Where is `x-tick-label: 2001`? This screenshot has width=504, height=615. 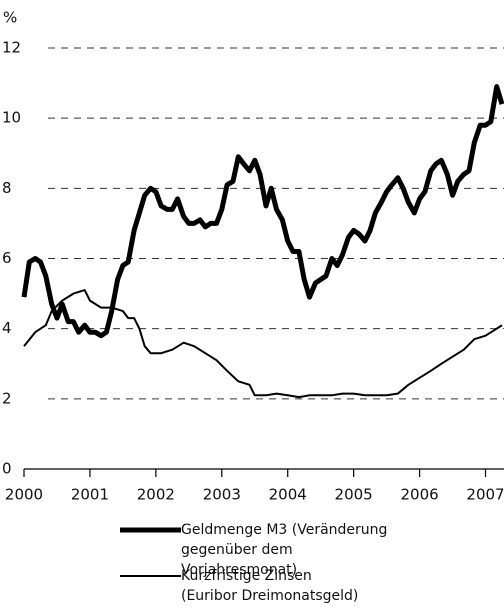 x-tick-label: 2001 is located at coordinates (90, 495).